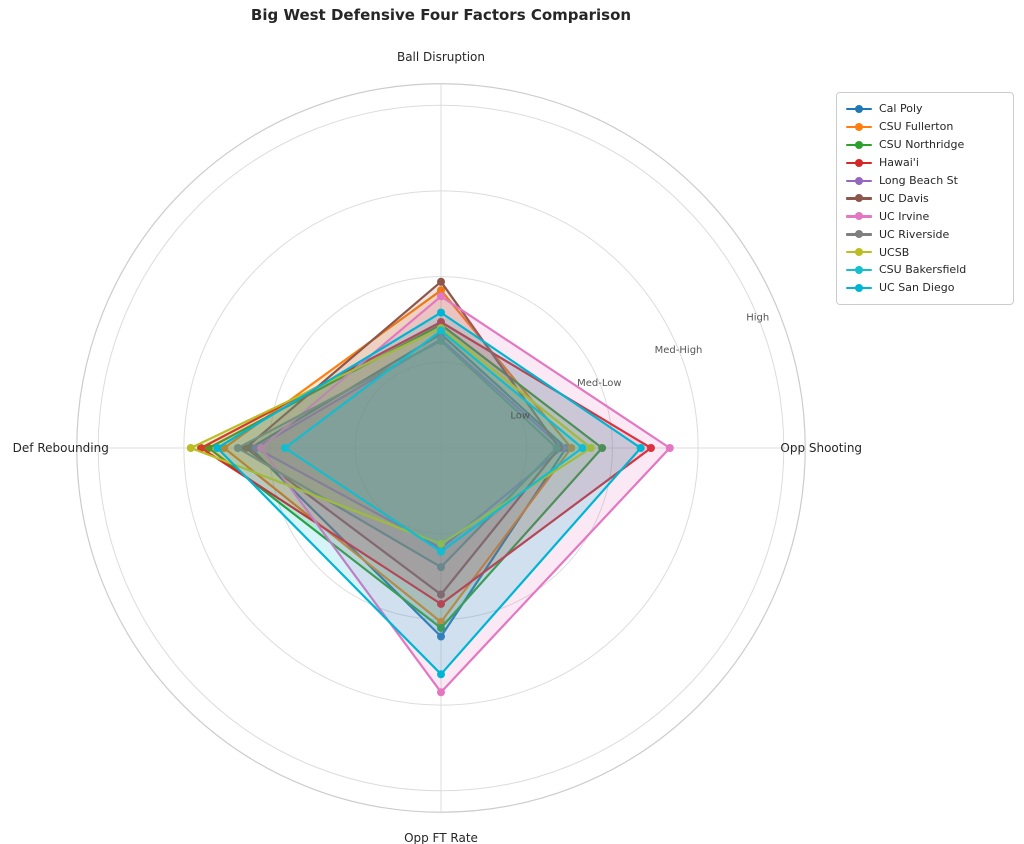 This screenshot has width=1024, height=844. I want to click on radial-tick-label: Low, so click(520, 416).